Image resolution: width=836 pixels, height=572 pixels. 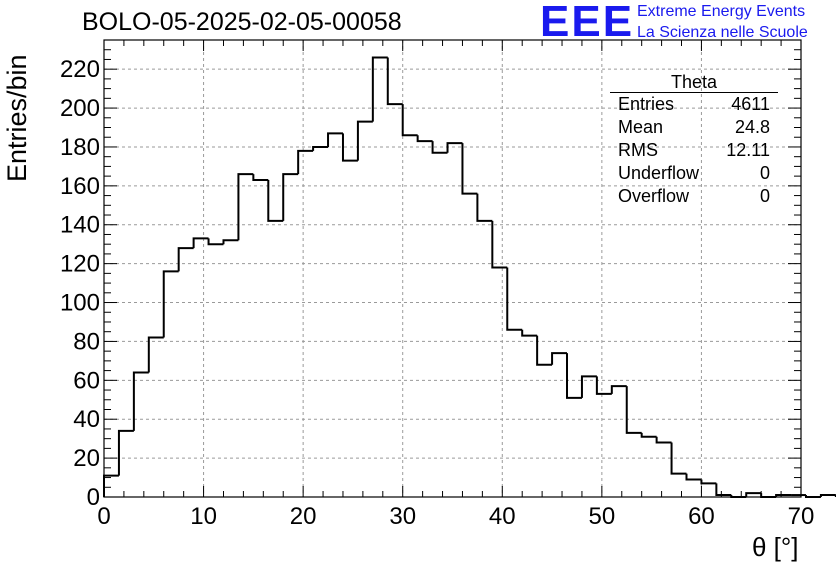 I want to click on y-tick-label: 160, so click(x=80, y=186).